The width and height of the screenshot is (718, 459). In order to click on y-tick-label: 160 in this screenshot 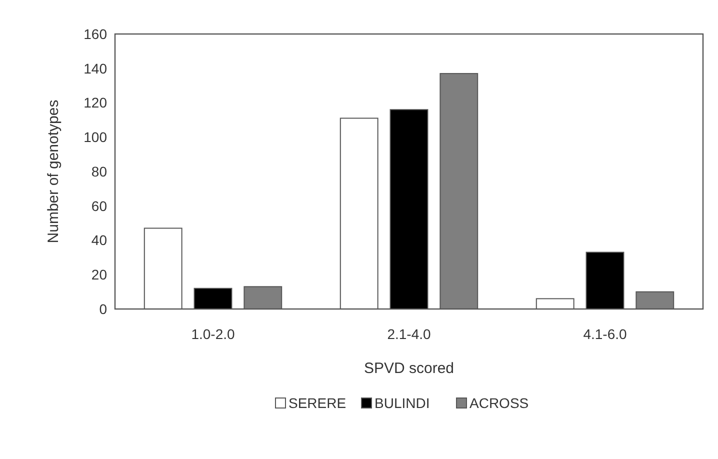, I will do `click(96, 34)`.